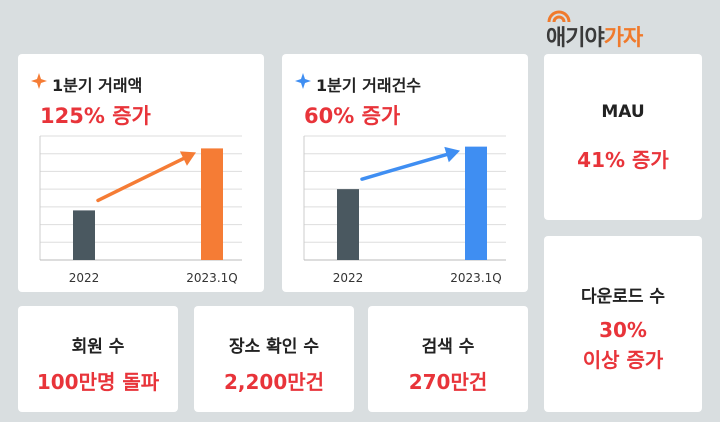  I want to click on chart-title: 1분기 거래액, so click(97, 85).